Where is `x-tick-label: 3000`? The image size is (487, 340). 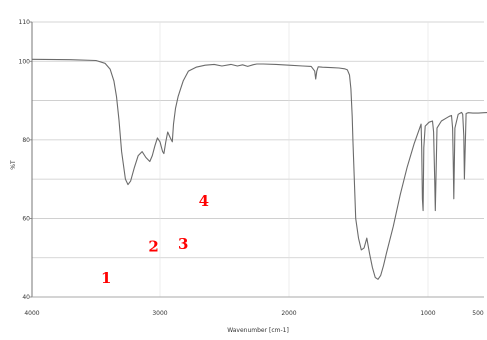
x-tick-label: 3000 is located at coordinates (159, 313).